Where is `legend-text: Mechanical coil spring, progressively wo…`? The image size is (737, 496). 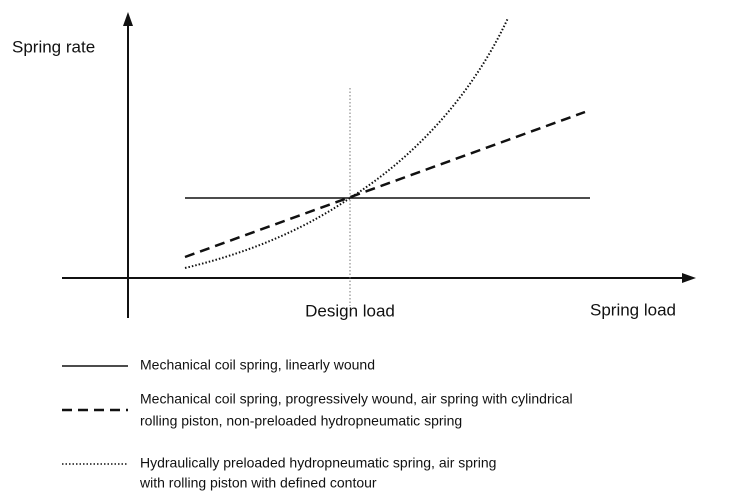
legend-text: Mechanical coil spring, progressively wo… is located at coordinates (356, 399).